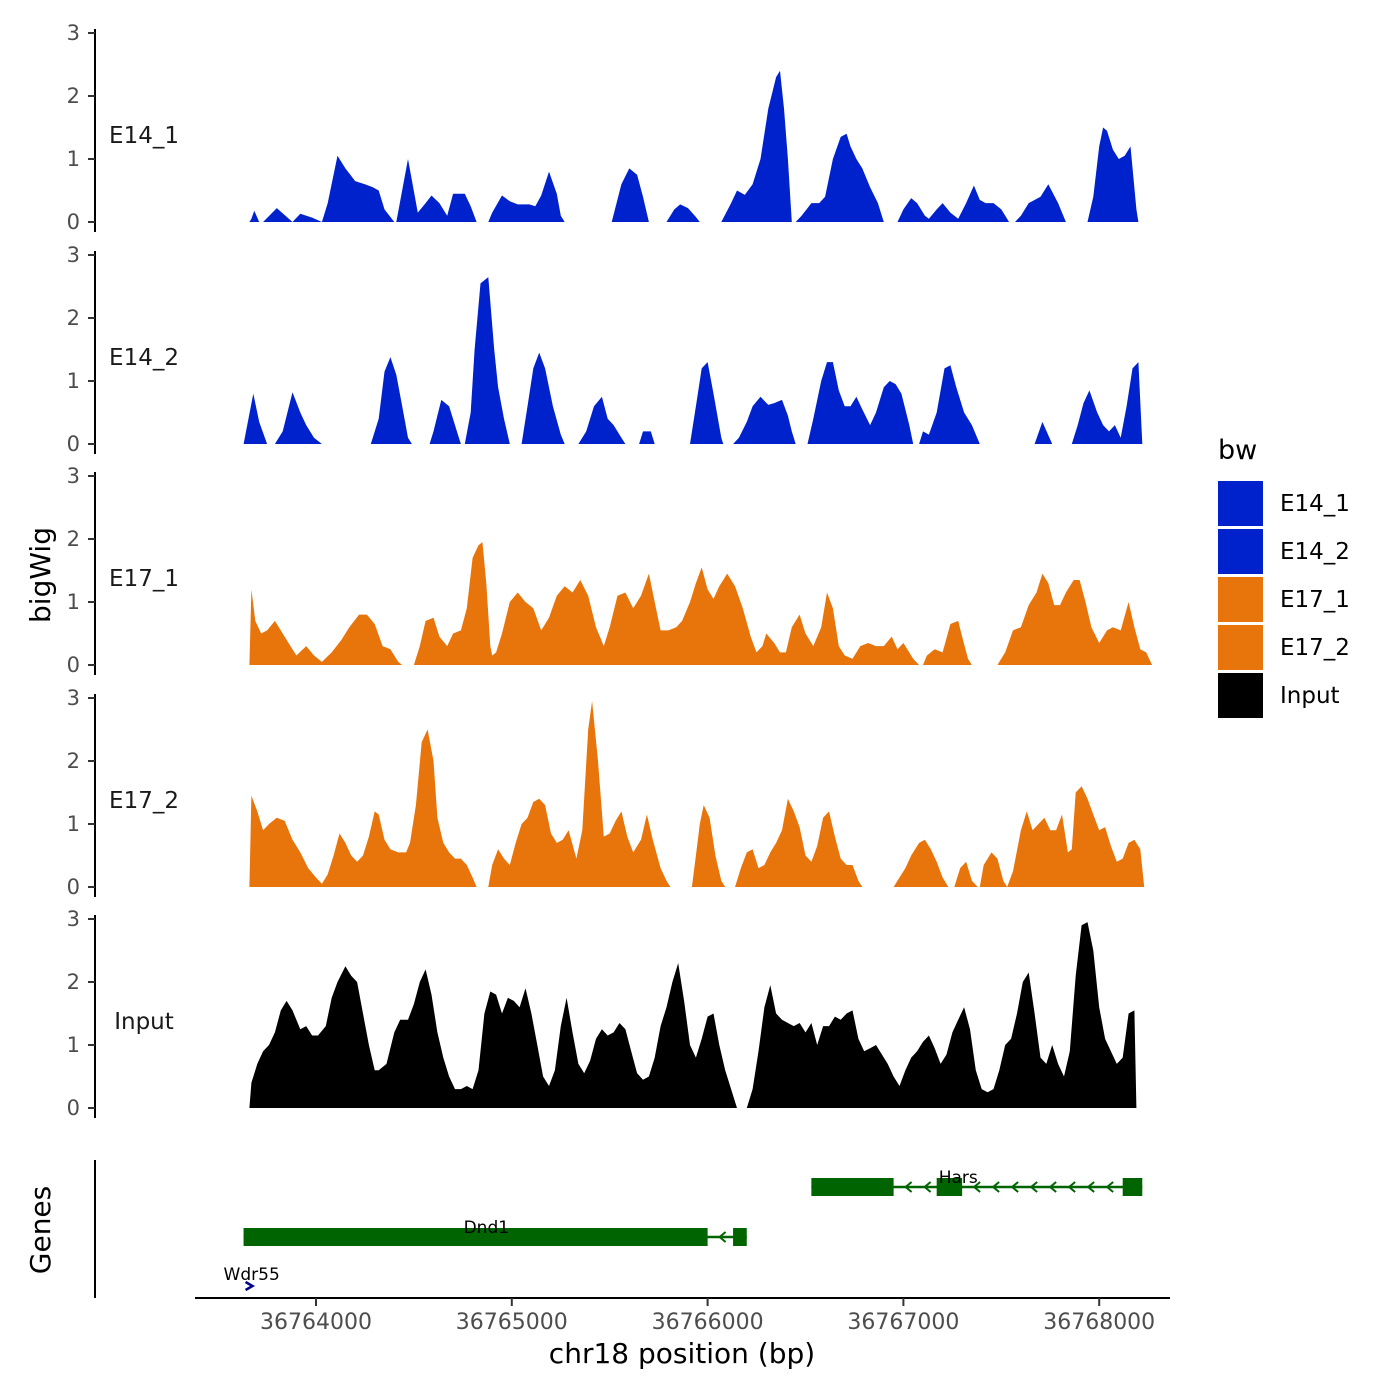 Image resolution: width=1400 pixels, height=1400 pixels. I want to click on legend-label: Input, so click(1310, 696).